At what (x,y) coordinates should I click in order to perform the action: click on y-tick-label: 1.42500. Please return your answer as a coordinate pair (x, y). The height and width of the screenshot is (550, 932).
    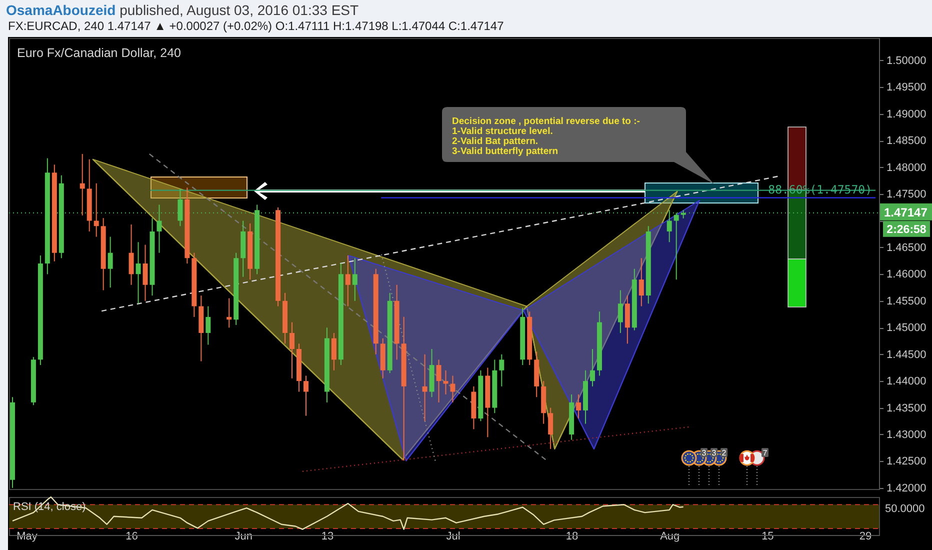
    Looking at the image, I should click on (906, 462).